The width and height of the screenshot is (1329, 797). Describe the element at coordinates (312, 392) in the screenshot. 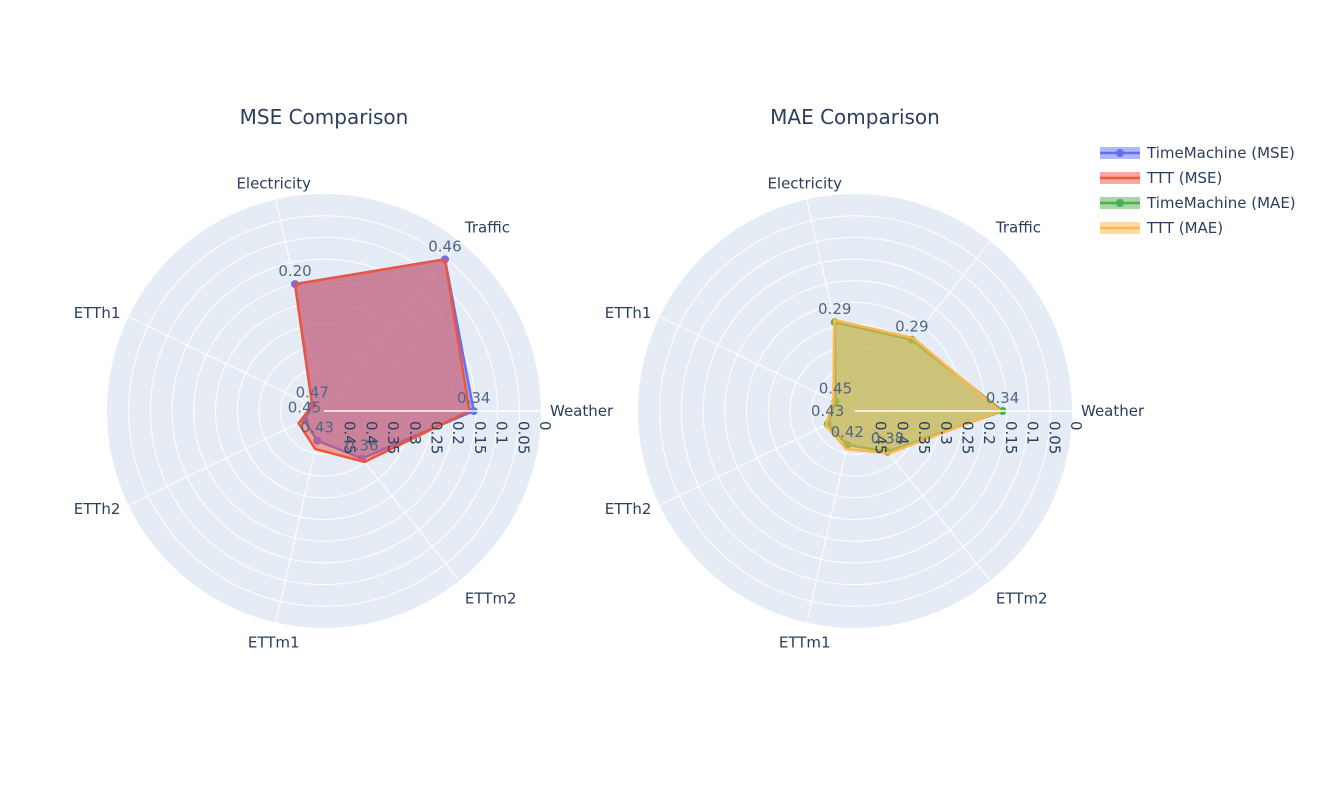

I see `data-label: 0.47` at that location.